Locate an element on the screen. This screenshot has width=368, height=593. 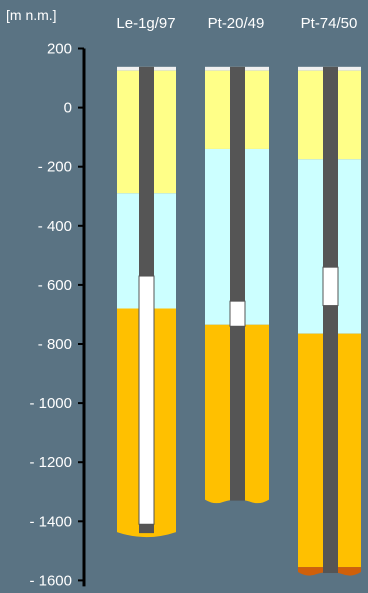
axis-tick-label: - 200 is located at coordinates (55, 167).